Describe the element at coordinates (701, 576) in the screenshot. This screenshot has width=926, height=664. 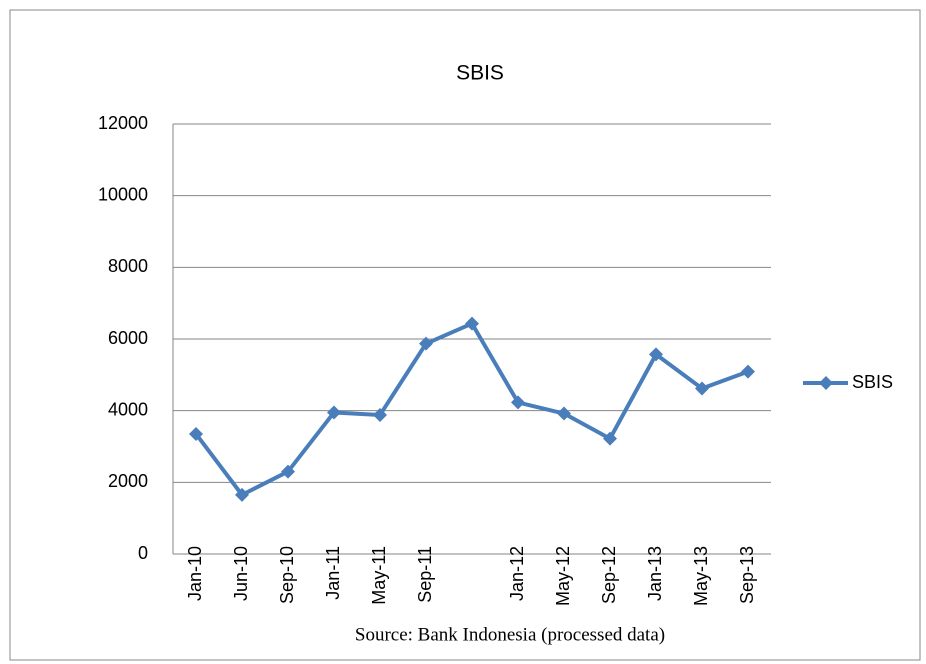
I see `x-tick-label: May-13` at that location.